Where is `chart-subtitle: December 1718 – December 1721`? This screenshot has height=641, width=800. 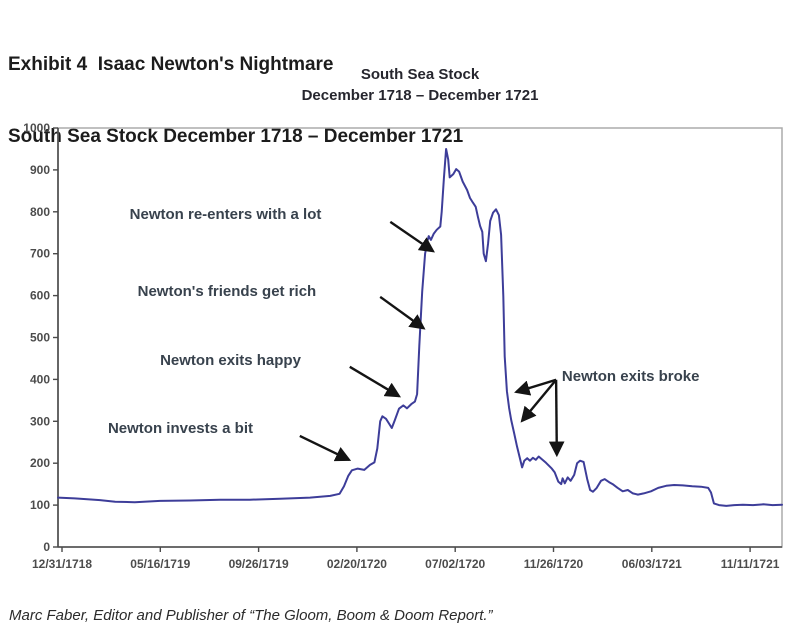
chart-subtitle: December 1718 – December 1721 is located at coordinates (420, 95).